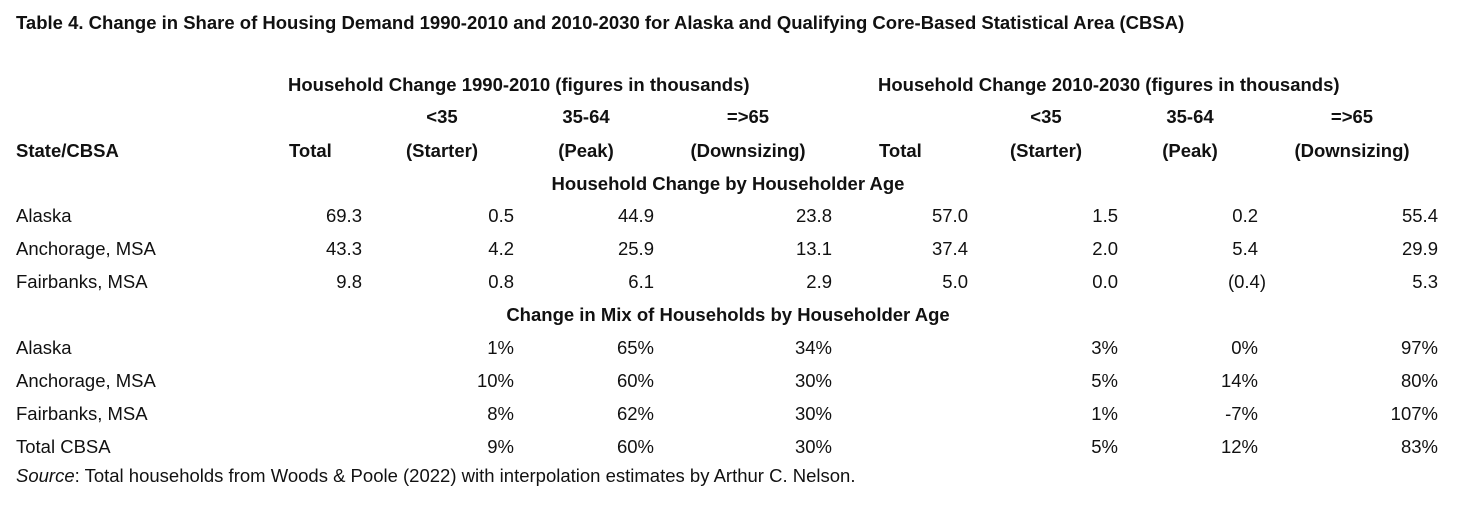  What do you see at coordinates (343, 248) in the screenshot?
I see `cell-value: 43.3` at bounding box center [343, 248].